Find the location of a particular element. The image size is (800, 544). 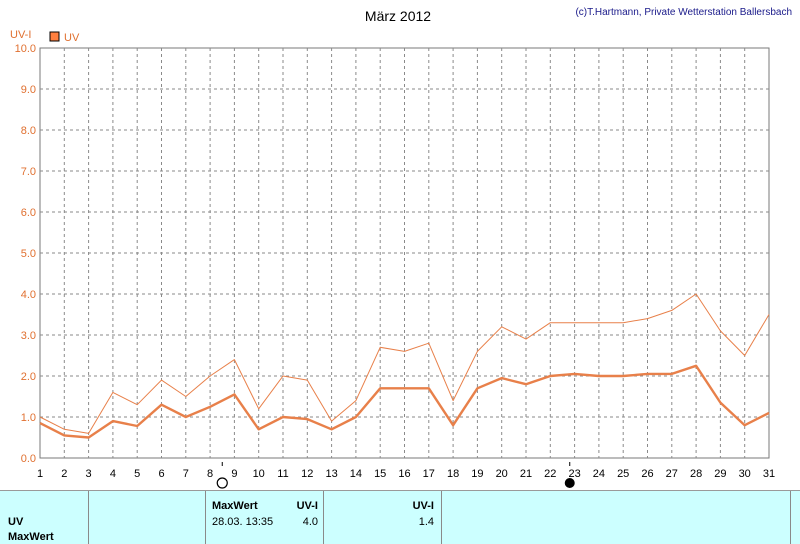

x-tick-label: 8 is located at coordinates (210, 474).